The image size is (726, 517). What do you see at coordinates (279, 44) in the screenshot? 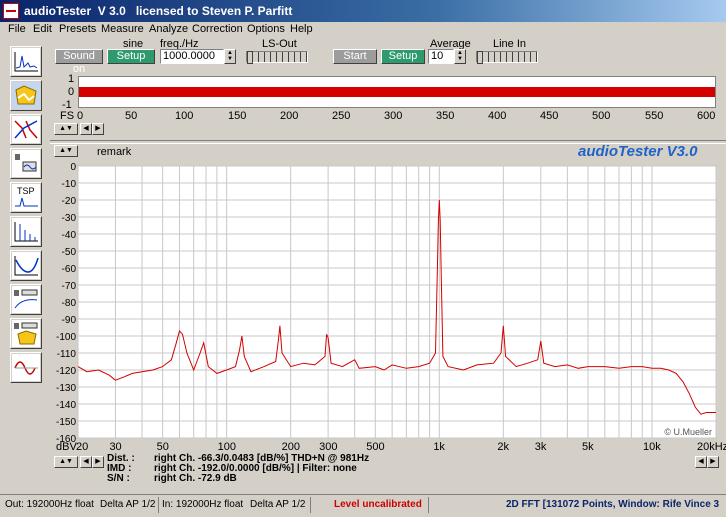
I see `ls-out-label: LS-Out` at bounding box center [279, 44].